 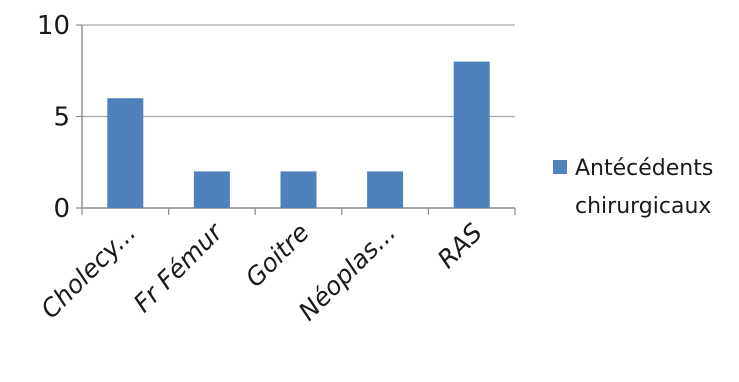 I want to click on x-tick-label: RAS, so click(x=460, y=246).